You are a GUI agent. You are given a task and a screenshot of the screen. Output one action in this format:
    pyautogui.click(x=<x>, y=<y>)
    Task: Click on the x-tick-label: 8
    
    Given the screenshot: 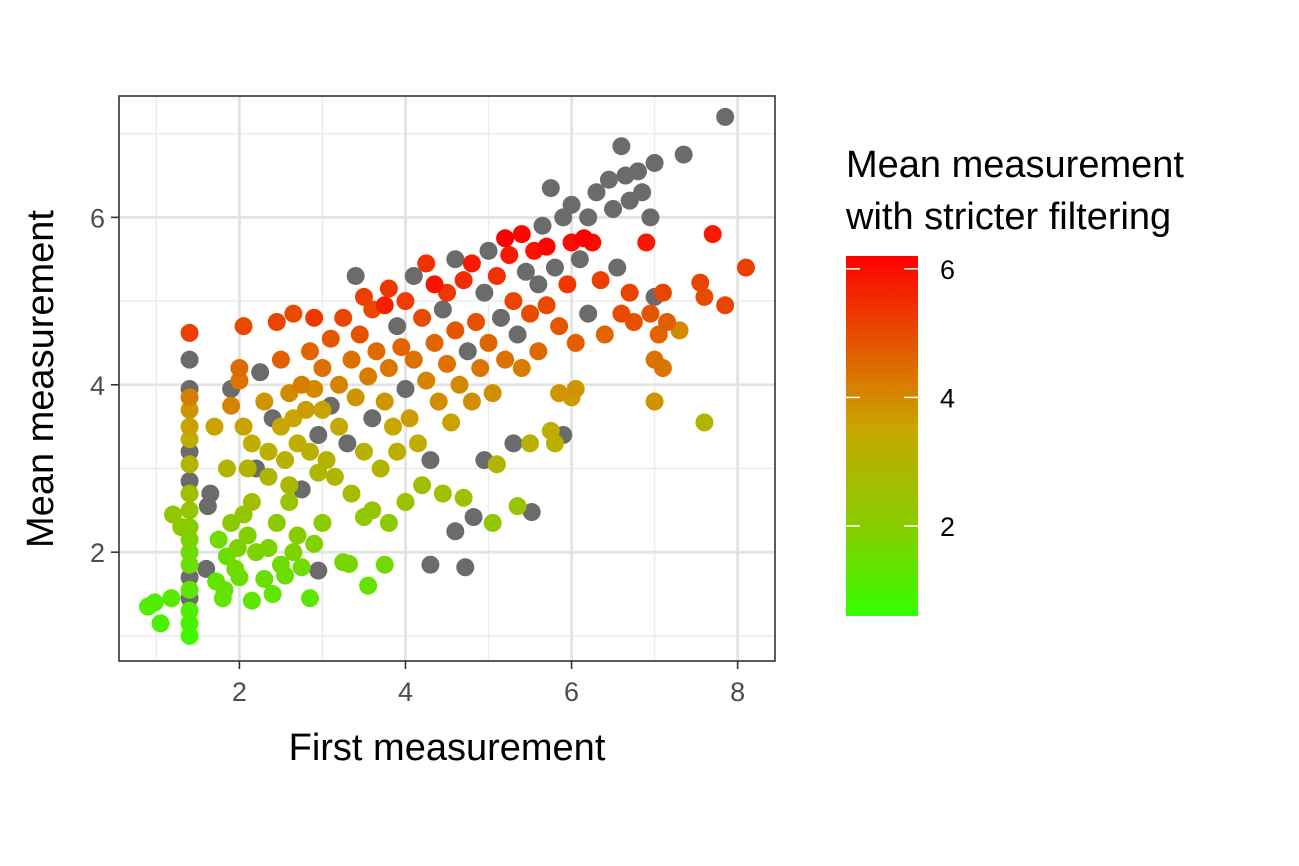 What is the action you would take?
    pyautogui.click(x=737, y=692)
    